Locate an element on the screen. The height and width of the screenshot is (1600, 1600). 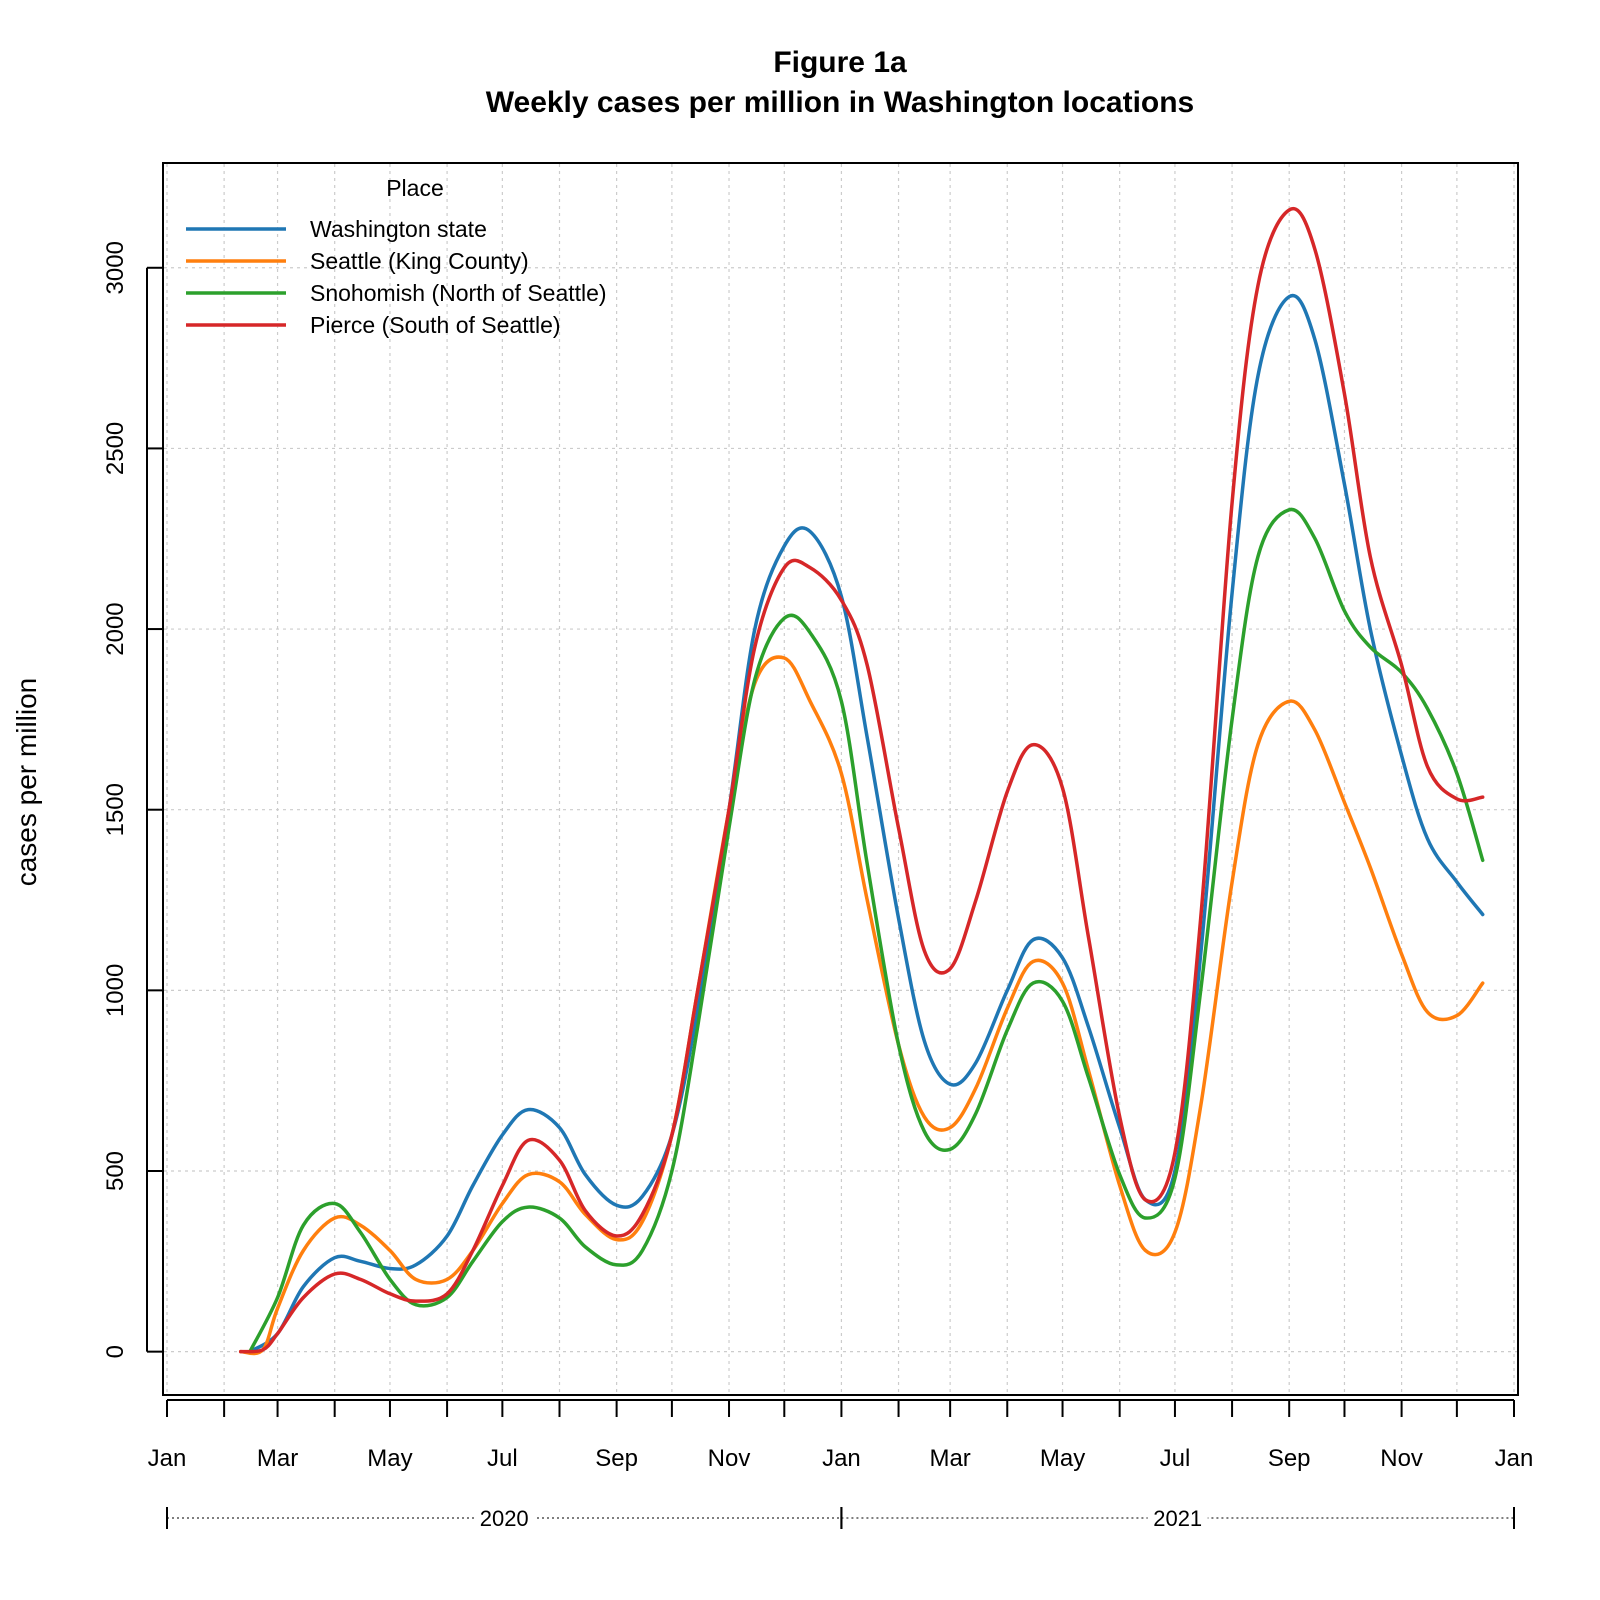
y-tick-label: 0 is located at coordinates (115, 1351).